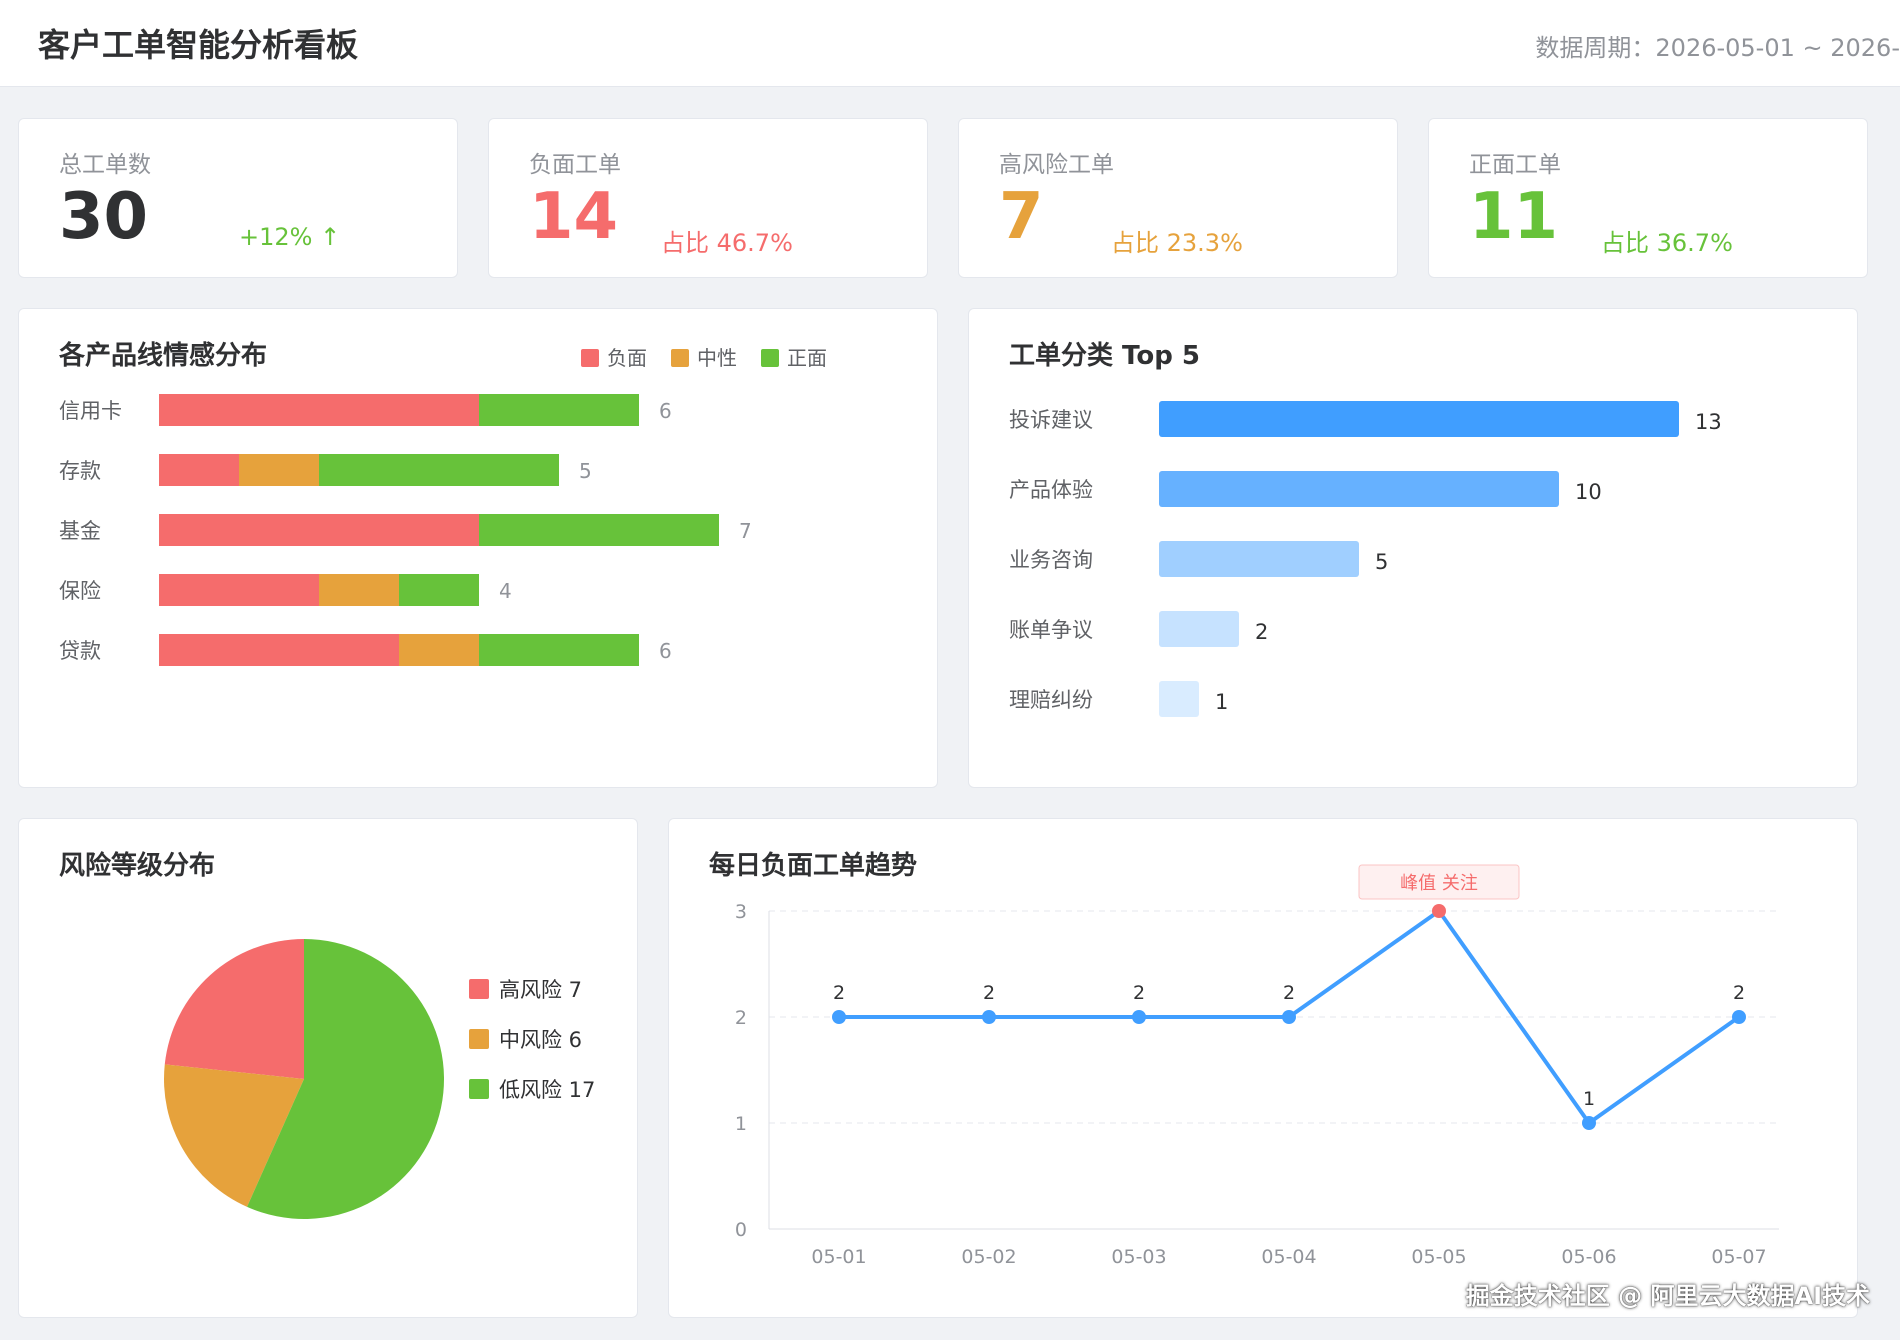 The height and width of the screenshot is (1340, 1900). What do you see at coordinates (1178, 198) in the screenshot?
I see `stat-card-high-risk: 高风险工单 7 占比 23.3%` at bounding box center [1178, 198].